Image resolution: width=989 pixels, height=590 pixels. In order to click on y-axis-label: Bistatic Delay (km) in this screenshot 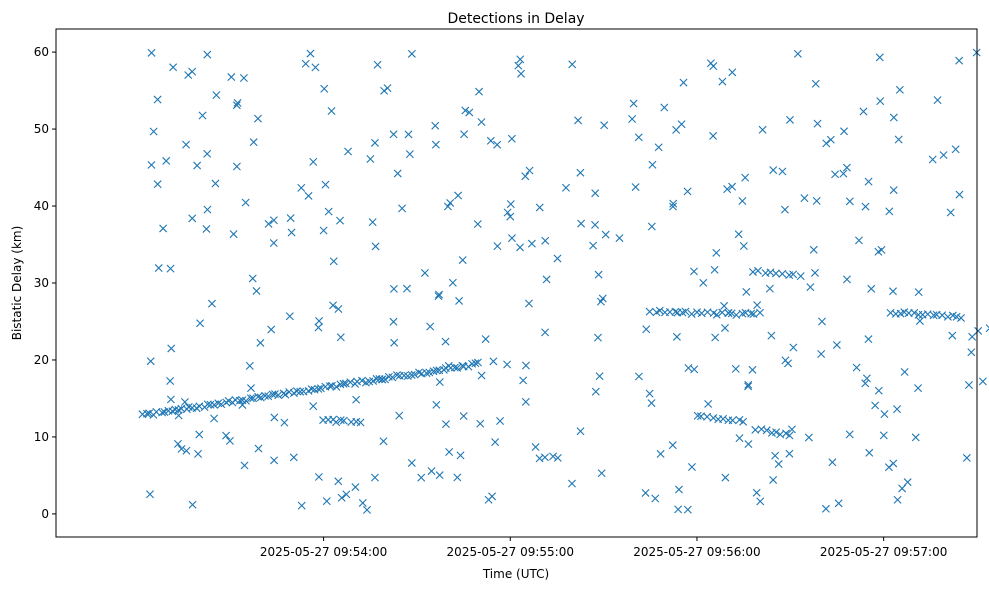, I will do `click(17, 283)`.